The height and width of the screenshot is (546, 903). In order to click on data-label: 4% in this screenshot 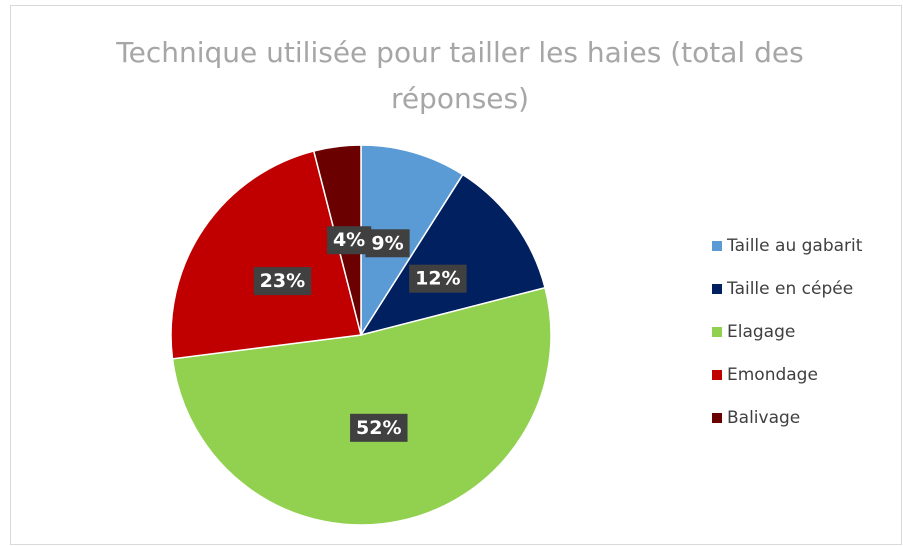, I will do `click(349, 240)`.